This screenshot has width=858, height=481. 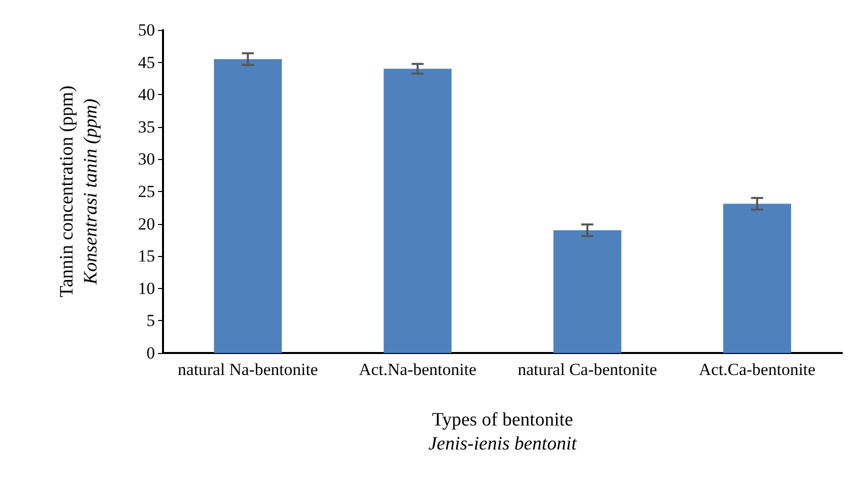 I want to click on x-tick-label: Act.Ca-bentonite, so click(x=757, y=369).